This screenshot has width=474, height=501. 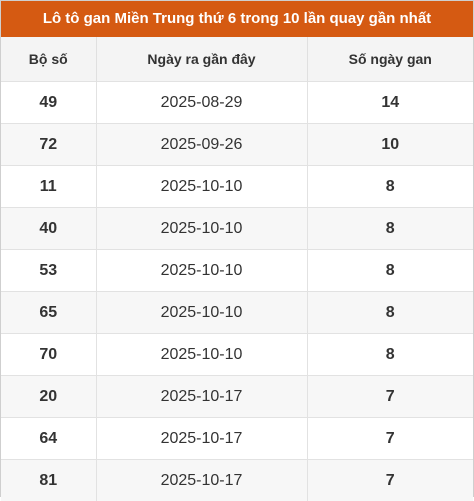 What do you see at coordinates (48, 480) in the screenshot?
I see `cell-number: 81` at bounding box center [48, 480].